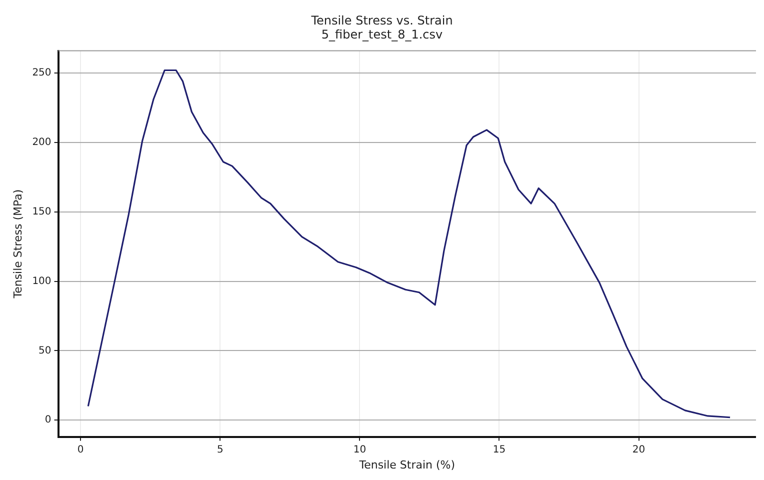 The height and width of the screenshot is (480, 764). What do you see at coordinates (639, 450) in the screenshot?
I see `x-tick-label: 20` at bounding box center [639, 450].